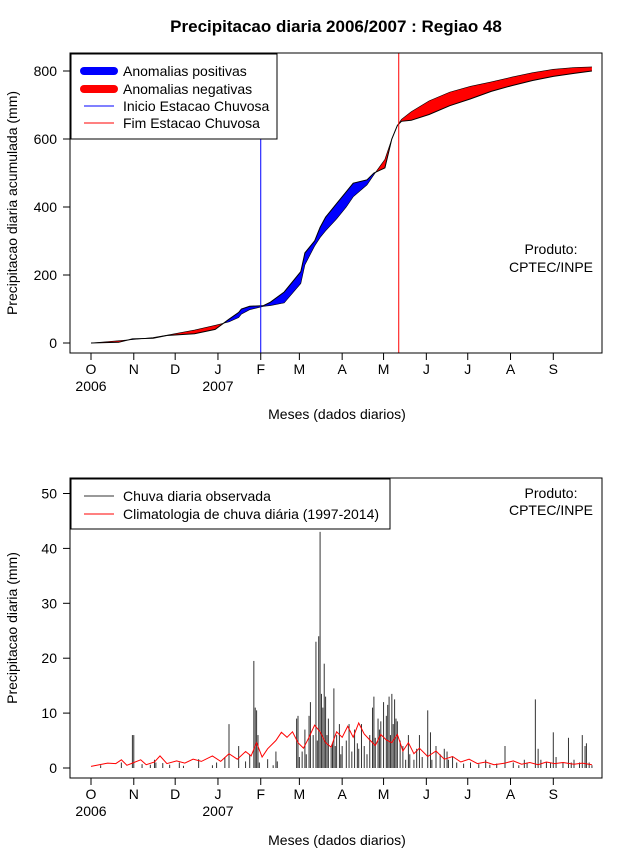  Describe the element at coordinates (191, 123) in the screenshot. I see `legend-label-end: Fim Estacao Chuvosa` at that location.